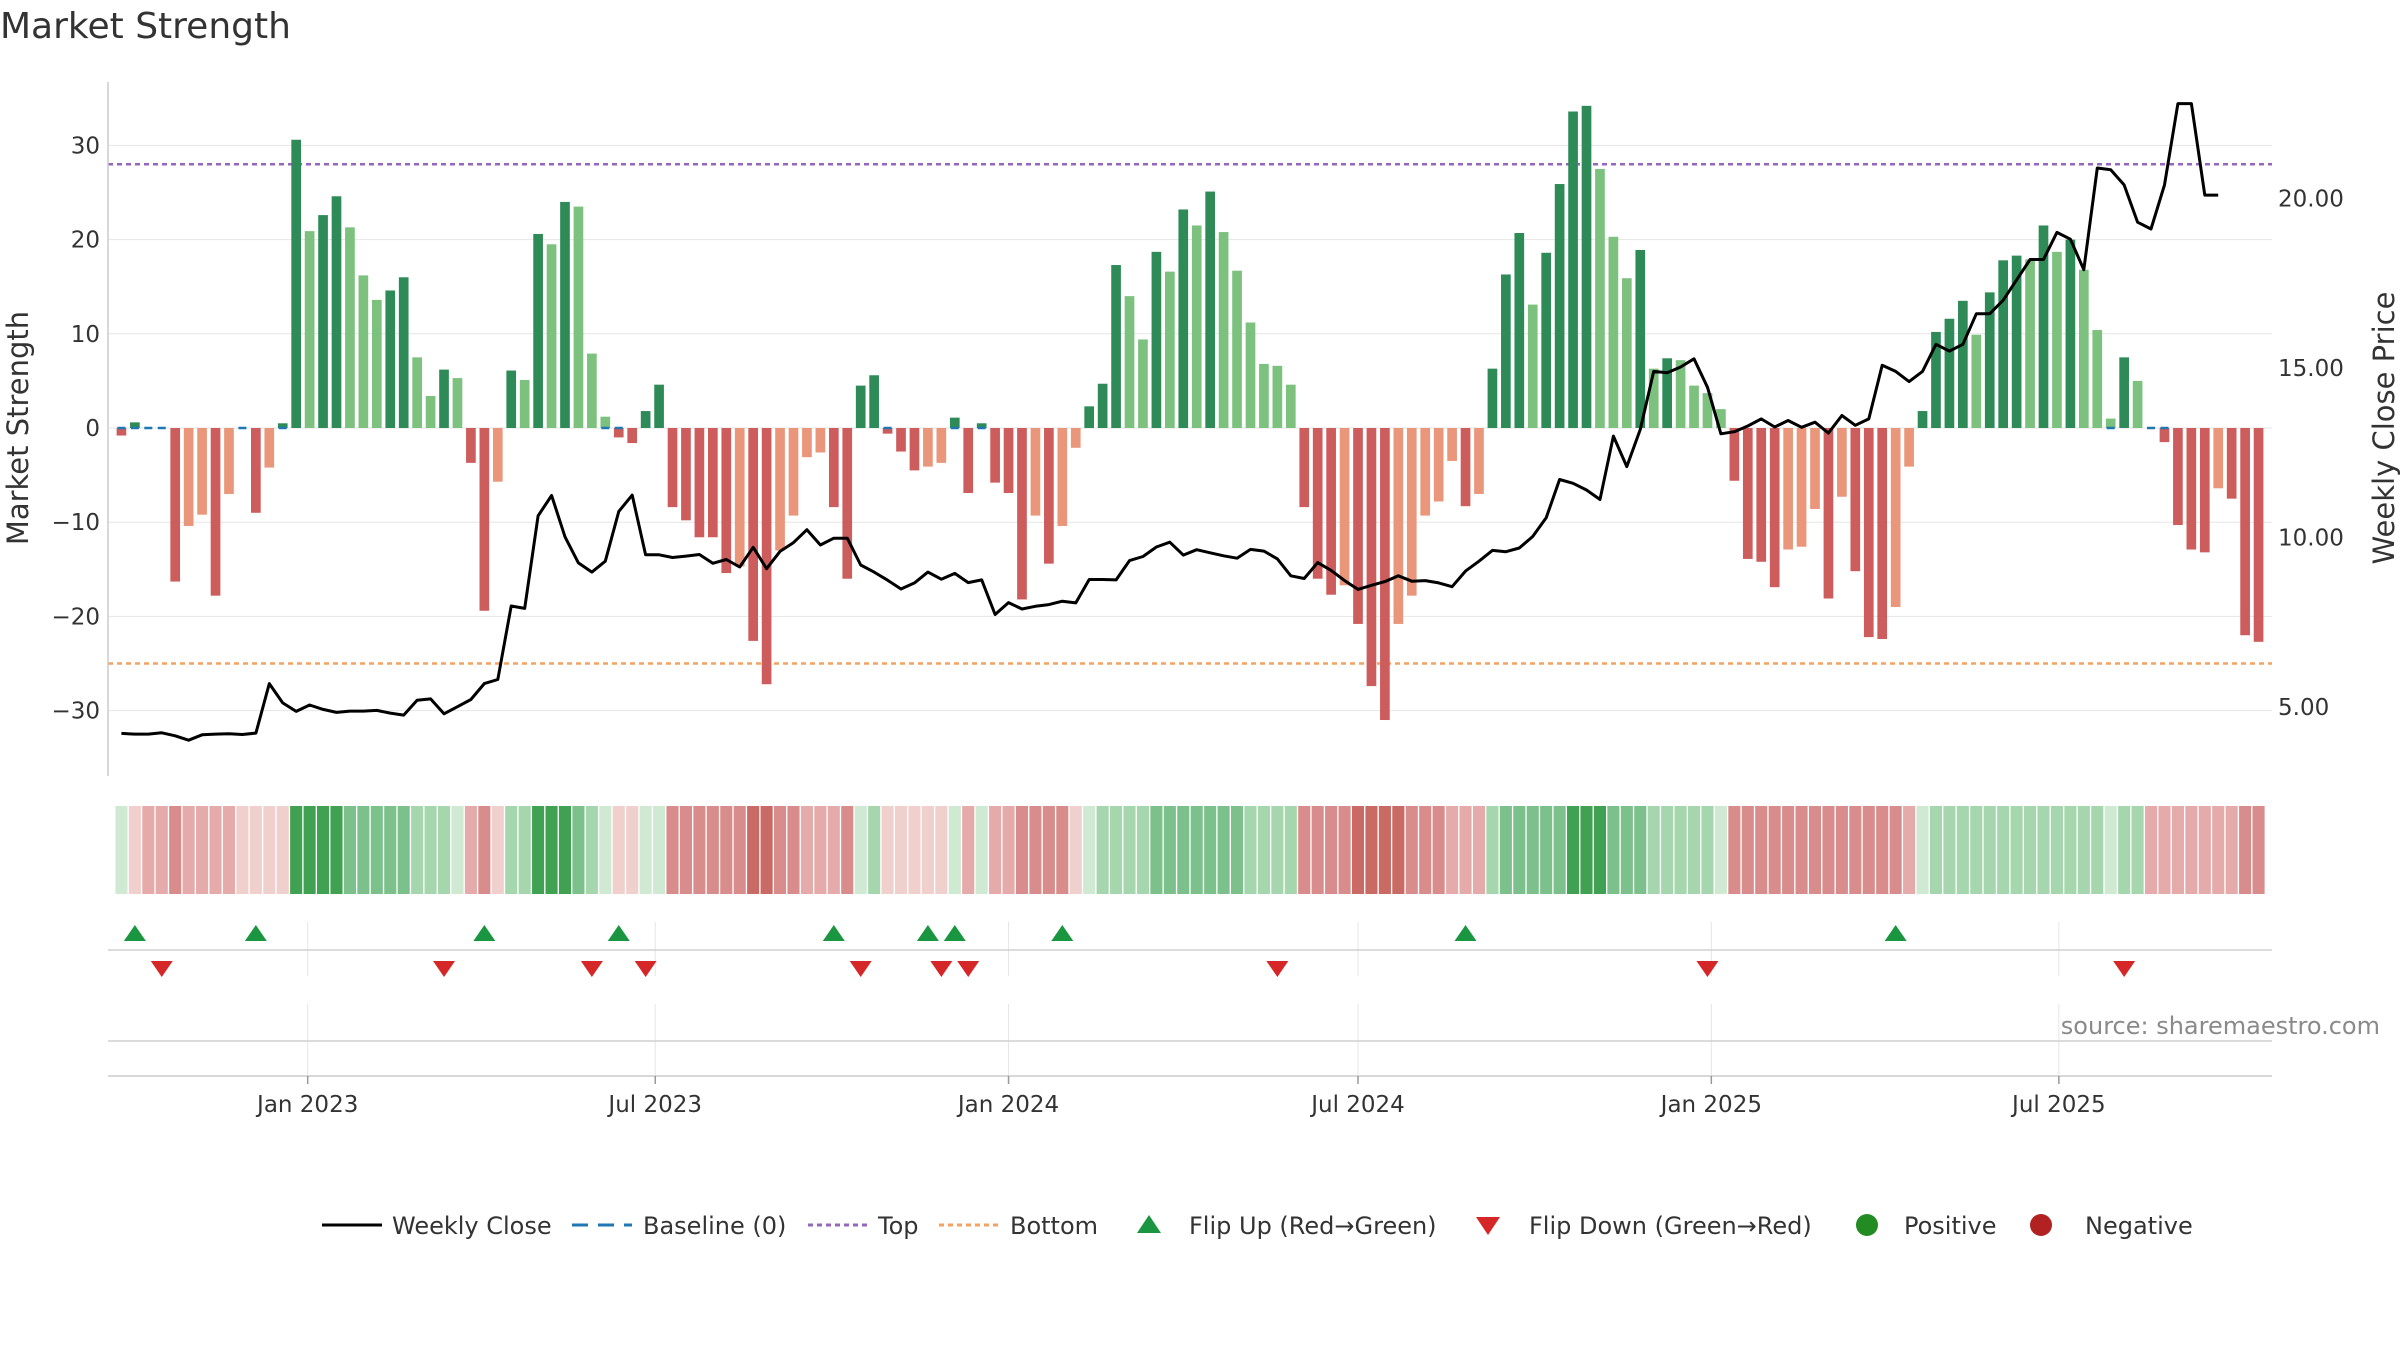 The height and width of the screenshot is (1350, 2400). I want to click on y2-axis-title: Weekly Close Price, so click(2383, 428).